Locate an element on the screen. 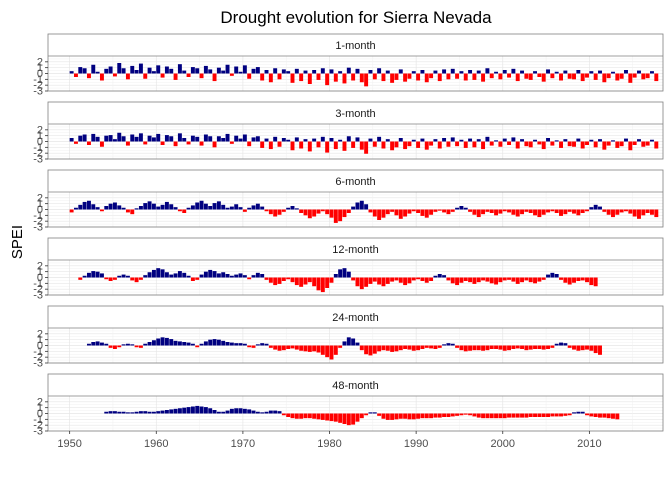 The width and height of the screenshot is (672, 480). y-tick-label: 2 is located at coordinates (40, 402).